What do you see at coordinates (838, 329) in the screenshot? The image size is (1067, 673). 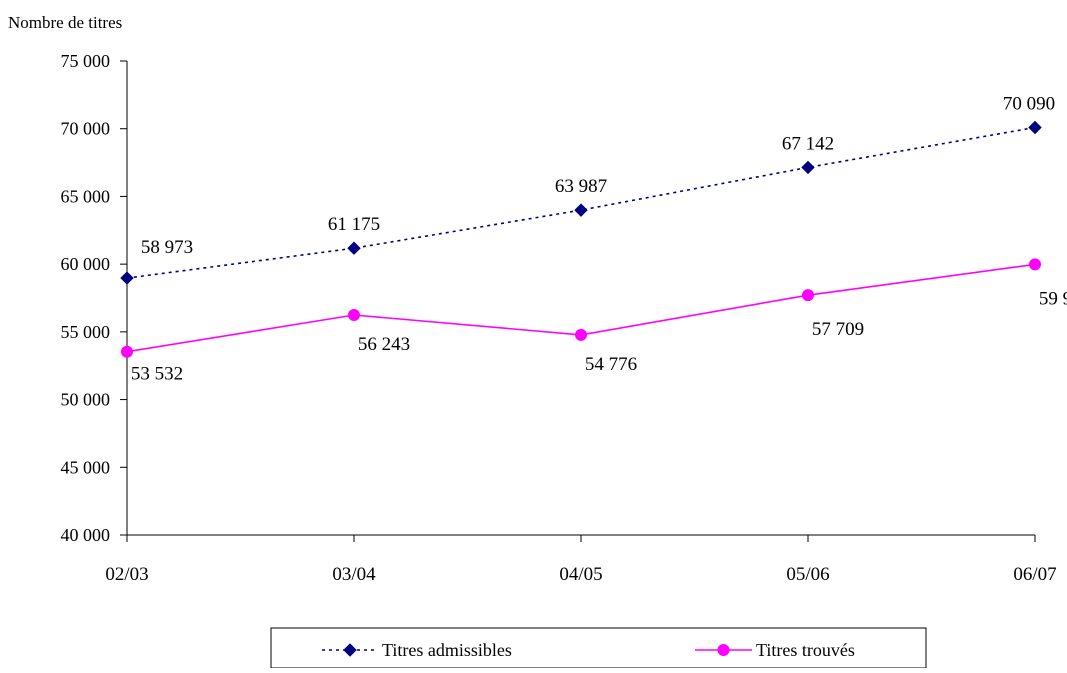 I see `data-label: 57 709` at bounding box center [838, 329].